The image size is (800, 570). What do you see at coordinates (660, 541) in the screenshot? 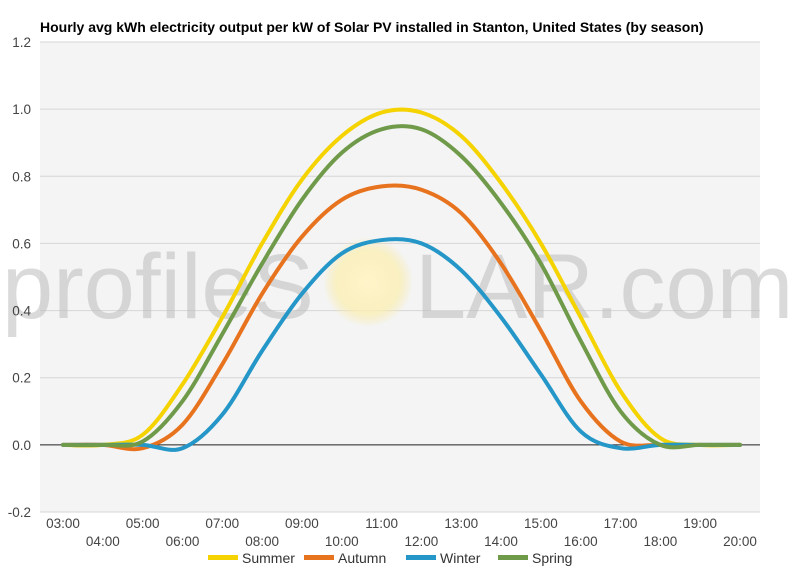
I see `x-tick-label: 18:00` at bounding box center [660, 541].